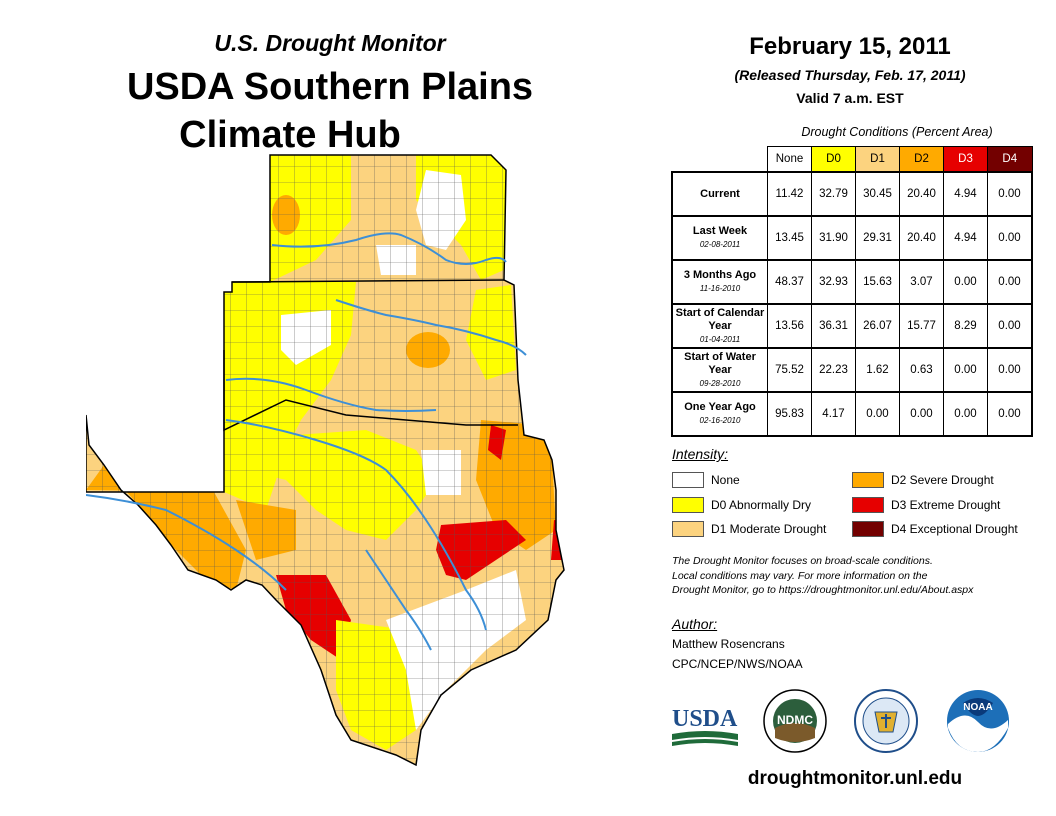  Describe the element at coordinates (833, 326) in the screenshot. I see `table-cell: 36.31` at that location.